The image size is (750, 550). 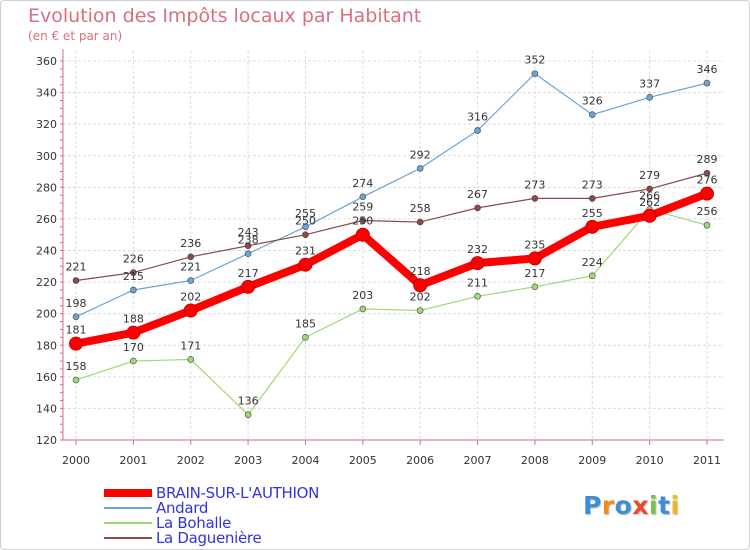 I want to click on data-label: 255, so click(x=305, y=213).